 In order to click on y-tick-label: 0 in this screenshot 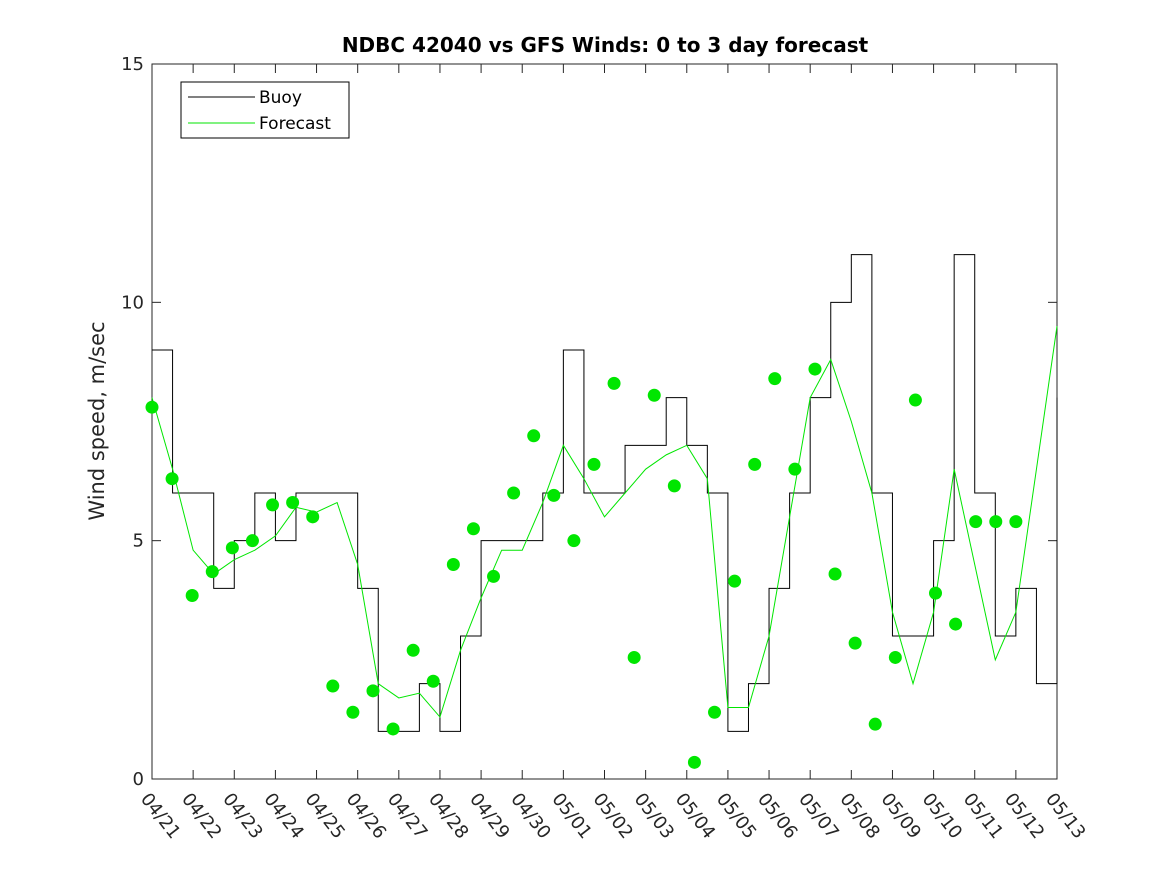, I will do `click(138, 779)`.